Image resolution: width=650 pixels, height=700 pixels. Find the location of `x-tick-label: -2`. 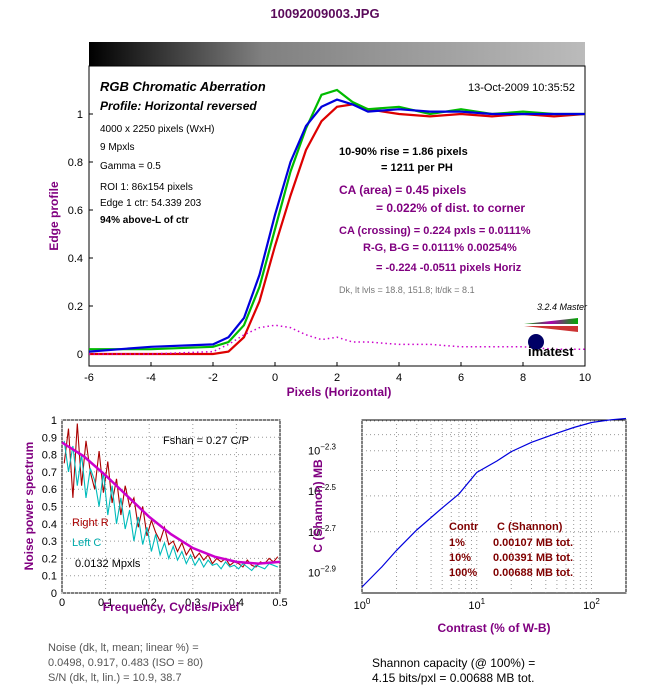

x-tick-label: -2 is located at coordinates (213, 378).